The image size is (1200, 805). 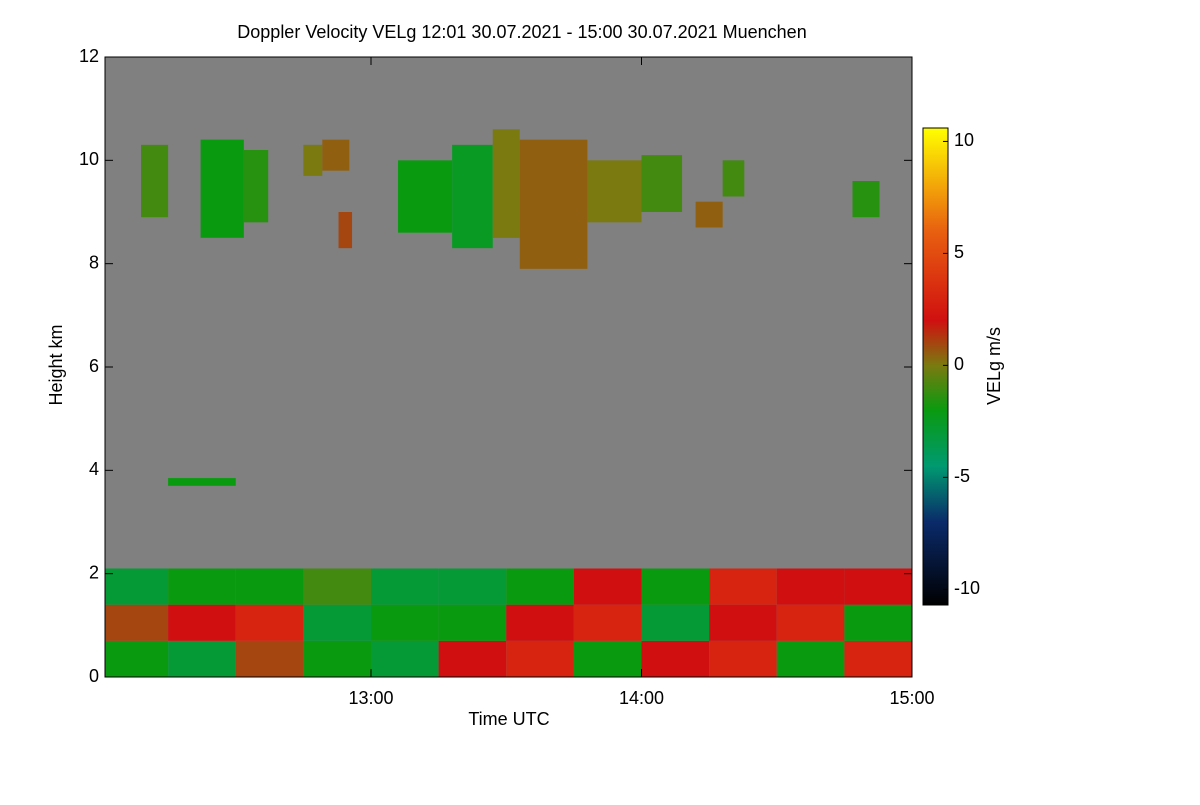 I want to click on colorbar-tick-label: 0, so click(x=959, y=364).